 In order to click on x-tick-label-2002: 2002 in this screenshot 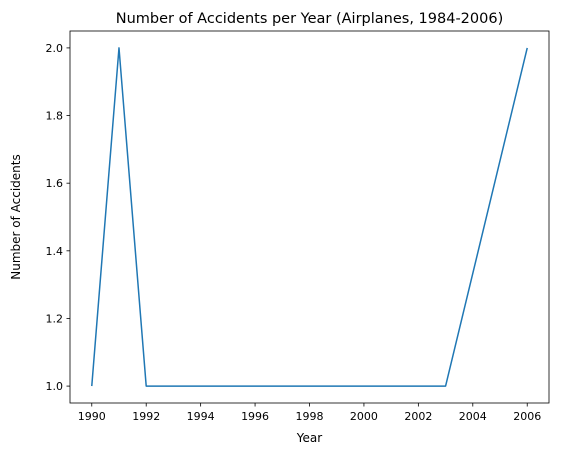, I will do `click(418, 416)`.